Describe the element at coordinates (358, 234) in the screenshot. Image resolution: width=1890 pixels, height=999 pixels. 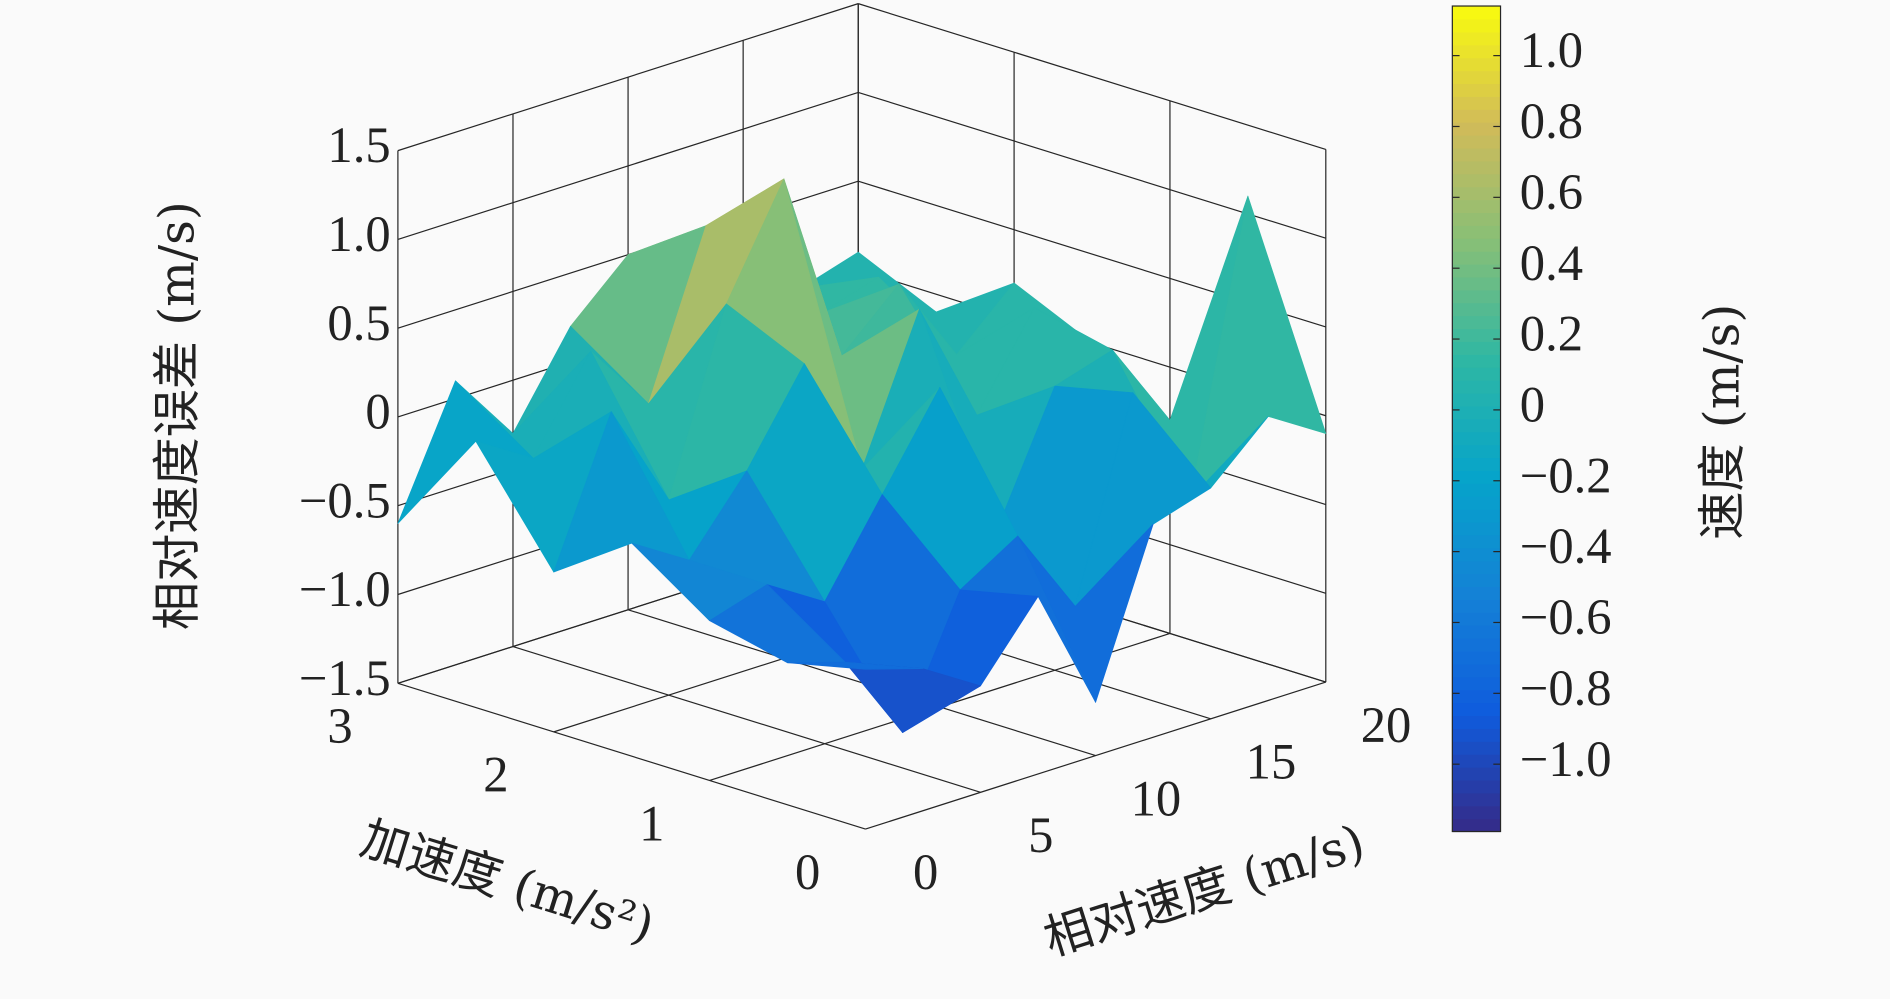
I see `z-tick-label: 1.0` at that location.